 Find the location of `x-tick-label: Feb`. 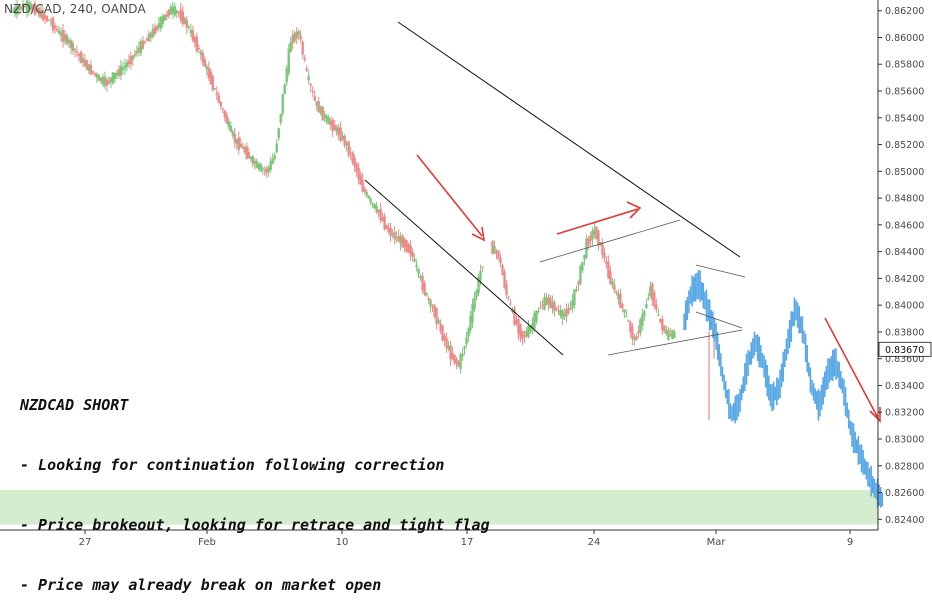

x-tick-label: Feb is located at coordinates (207, 542).